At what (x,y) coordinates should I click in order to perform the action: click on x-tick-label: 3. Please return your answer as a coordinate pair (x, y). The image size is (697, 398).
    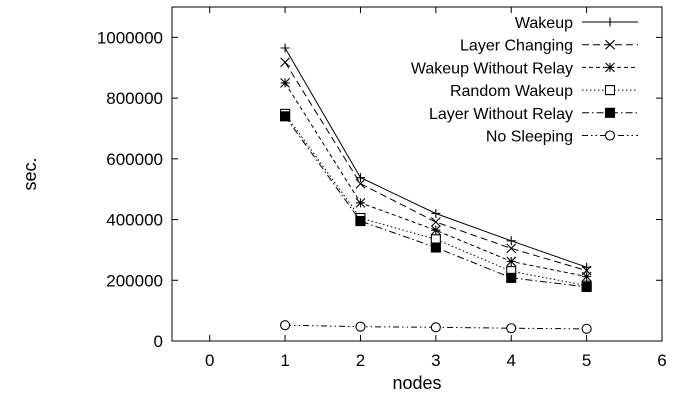
    Looking at the image, I should click on (435, 360).